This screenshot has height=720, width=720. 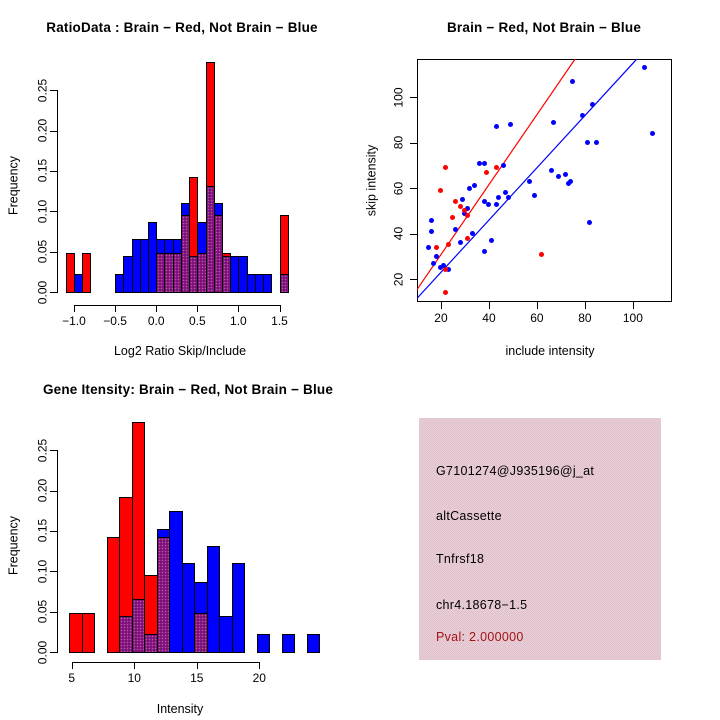 I want to click on x-axis-line, so click(x=166, y=662).